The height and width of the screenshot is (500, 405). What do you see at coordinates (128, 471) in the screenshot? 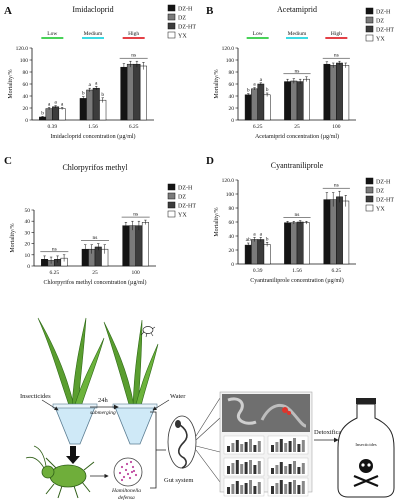
I see `symbiont-dots` at bounding box center [128, 471].